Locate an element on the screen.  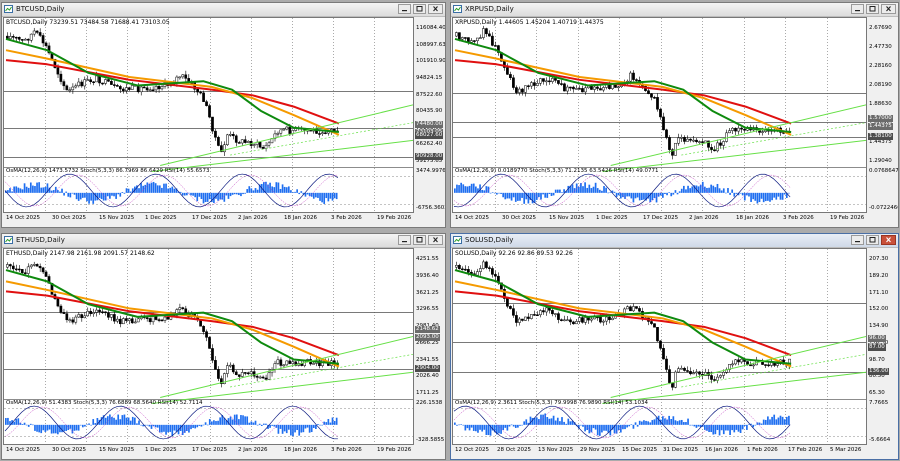
window-titlebar: ETHUSD,Daily is located at coordinates (223, 241).